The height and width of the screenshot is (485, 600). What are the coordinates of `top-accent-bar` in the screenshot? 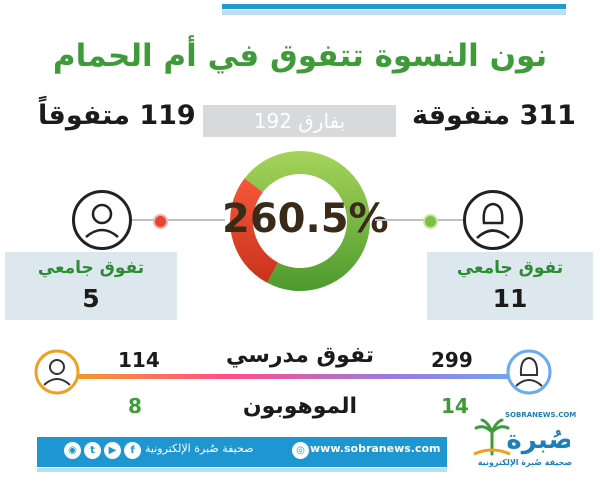 It's located at (394, 6).